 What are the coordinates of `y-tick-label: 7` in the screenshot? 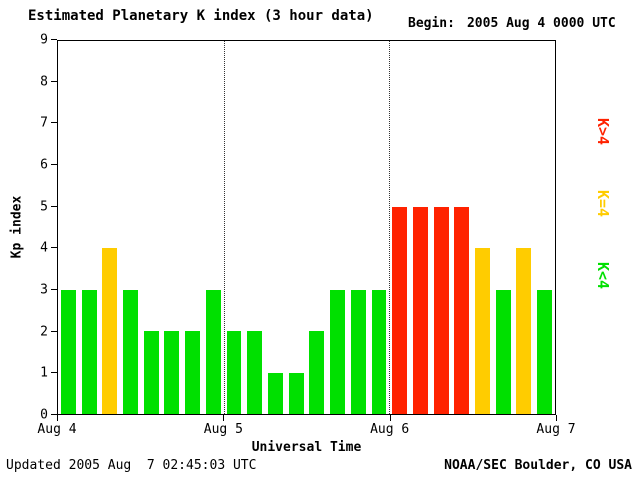 It's located at (44, 123).